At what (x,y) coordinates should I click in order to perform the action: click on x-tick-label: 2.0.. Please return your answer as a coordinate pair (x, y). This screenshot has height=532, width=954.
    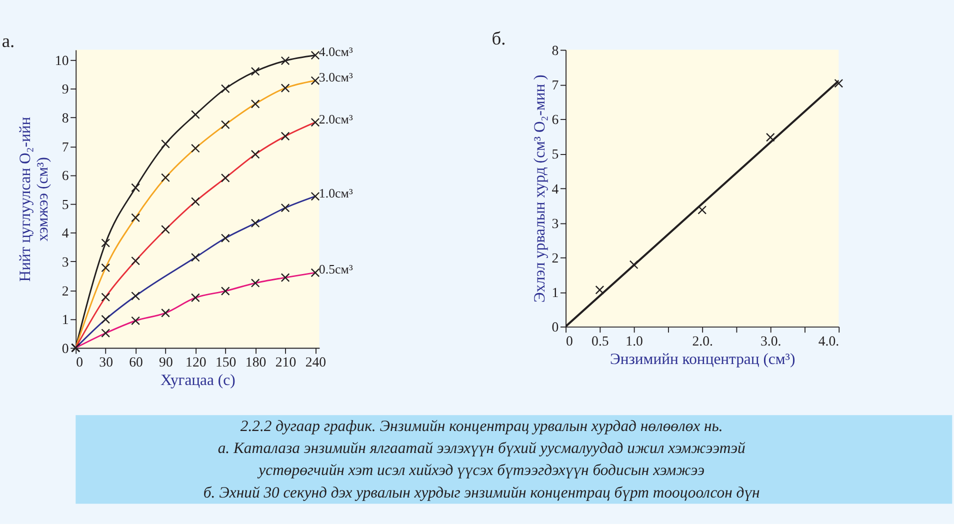
    Looking at the image, I should click on (702, 341).